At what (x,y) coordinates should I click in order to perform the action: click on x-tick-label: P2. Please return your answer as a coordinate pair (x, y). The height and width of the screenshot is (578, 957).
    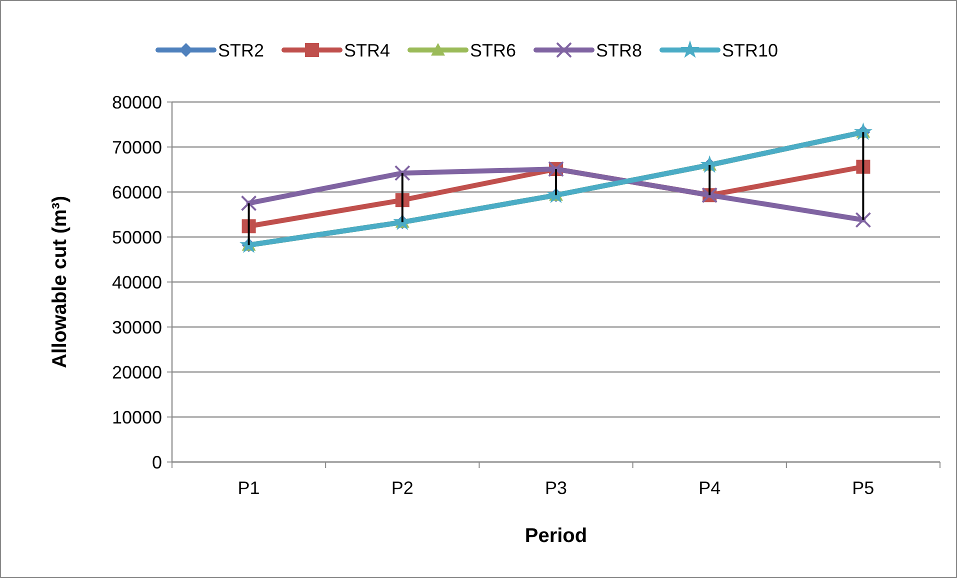
    Looking at the image, I should click on (402, 488).